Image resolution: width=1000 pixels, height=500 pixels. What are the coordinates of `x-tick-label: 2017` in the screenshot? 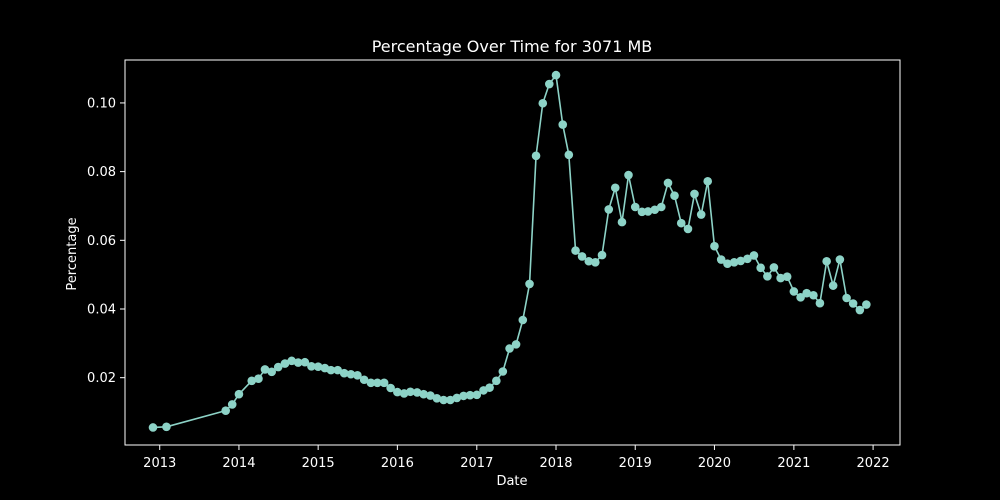 It's located at (476, 463).